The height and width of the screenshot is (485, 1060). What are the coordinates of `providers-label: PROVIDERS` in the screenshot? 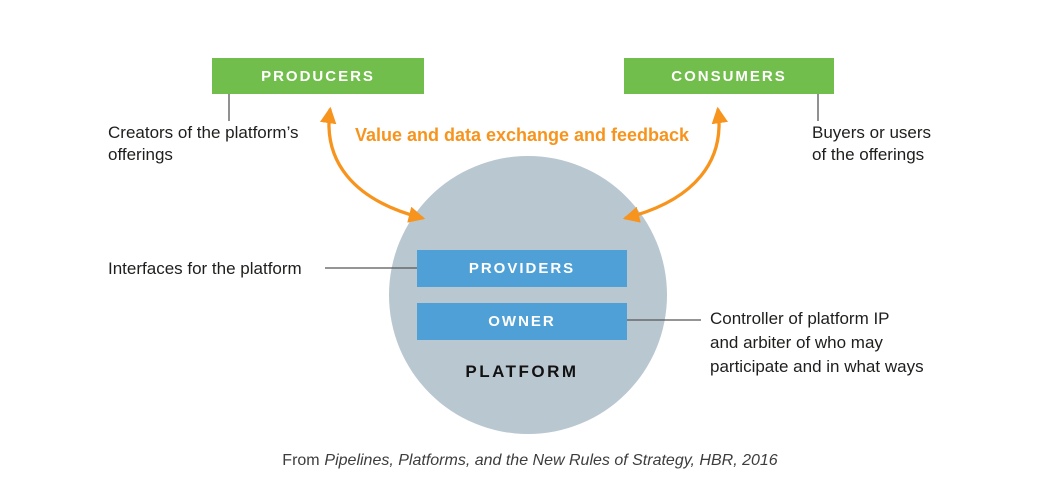 It's located at (522, 268).